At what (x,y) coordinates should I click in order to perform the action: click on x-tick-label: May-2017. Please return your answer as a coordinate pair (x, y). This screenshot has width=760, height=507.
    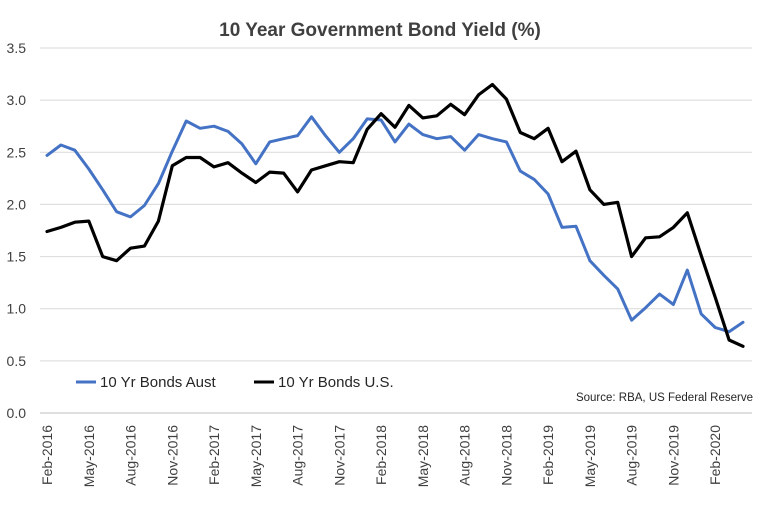
    Looking at the image, I should click on (256, 456).